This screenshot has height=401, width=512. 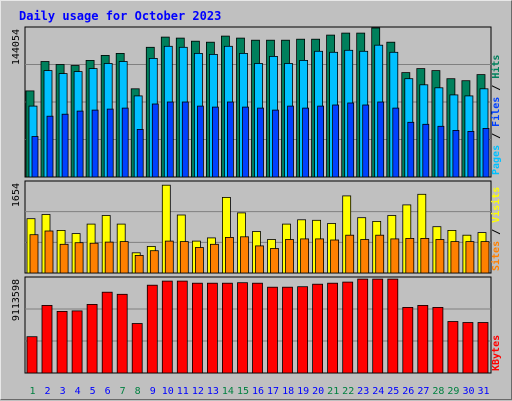 What do you see at coordinates (496, 67) in the screenshot?
I see `legend-part: Hits` at bounding box center [496, 67].